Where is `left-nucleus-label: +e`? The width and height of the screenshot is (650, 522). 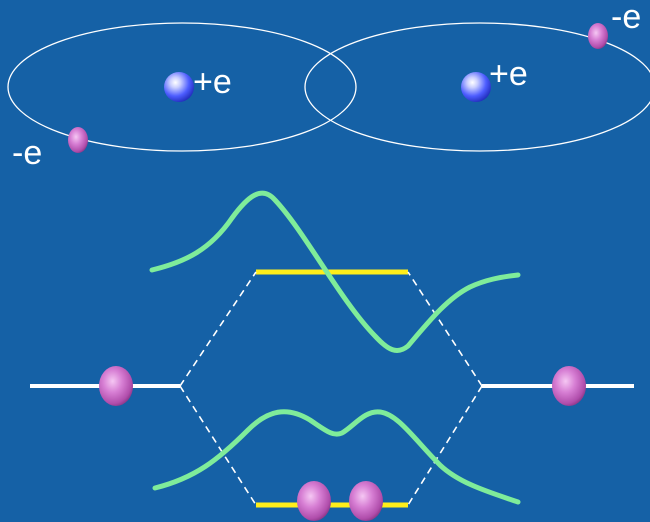
left-nucleus-label: +e is located at coordinates (212, 82).